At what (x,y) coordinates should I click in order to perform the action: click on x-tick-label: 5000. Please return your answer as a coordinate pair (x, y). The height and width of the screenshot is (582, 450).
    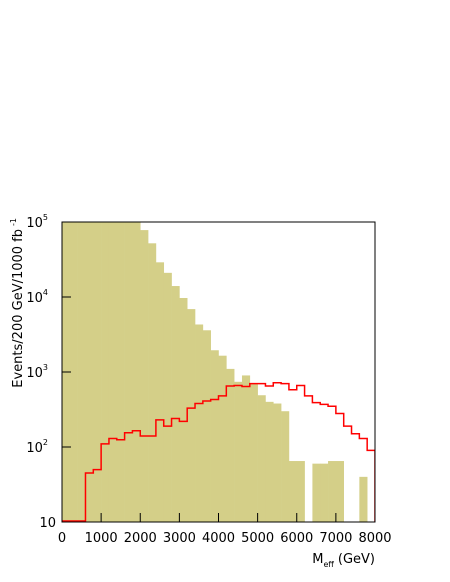
    Looking at the image, I should click on (257, 538).